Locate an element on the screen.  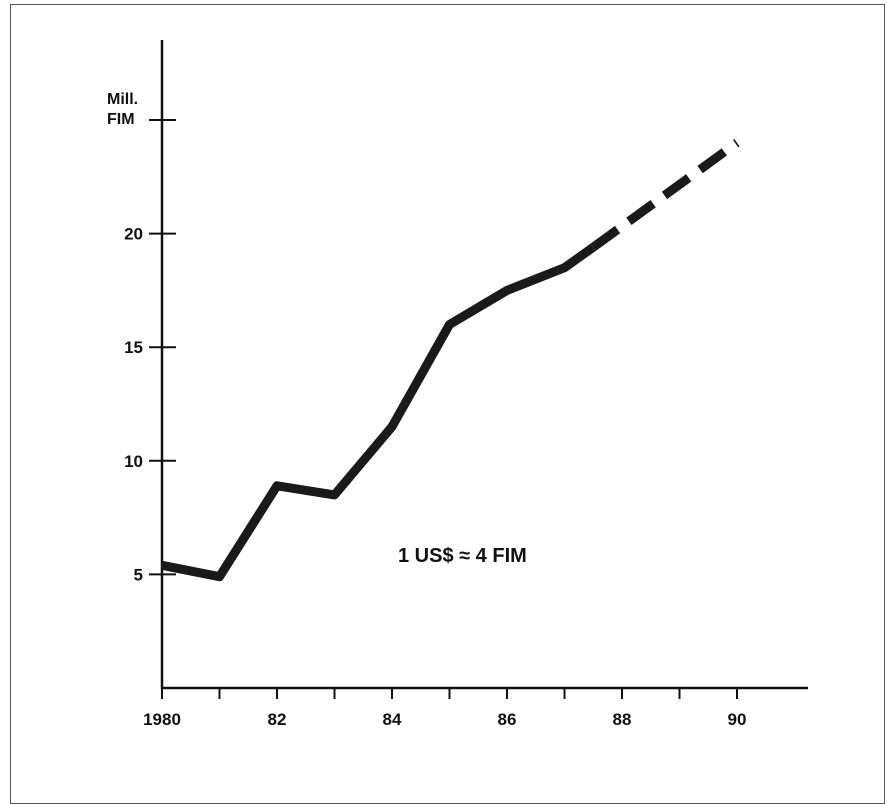
y-tick-label-5: 5 is located at coordinates (138, 574).